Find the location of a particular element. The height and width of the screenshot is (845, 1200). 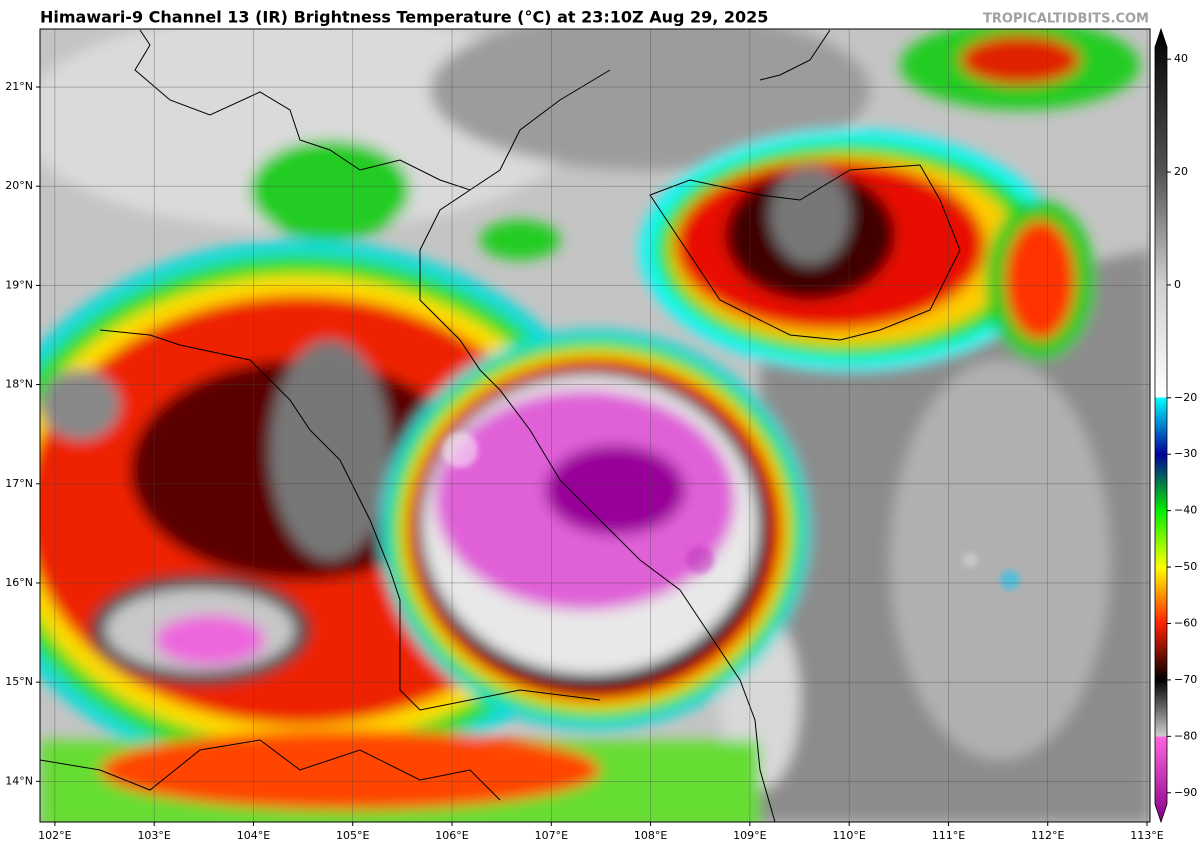

colorbar-label: 40 is located at coordinates (1181, 58).